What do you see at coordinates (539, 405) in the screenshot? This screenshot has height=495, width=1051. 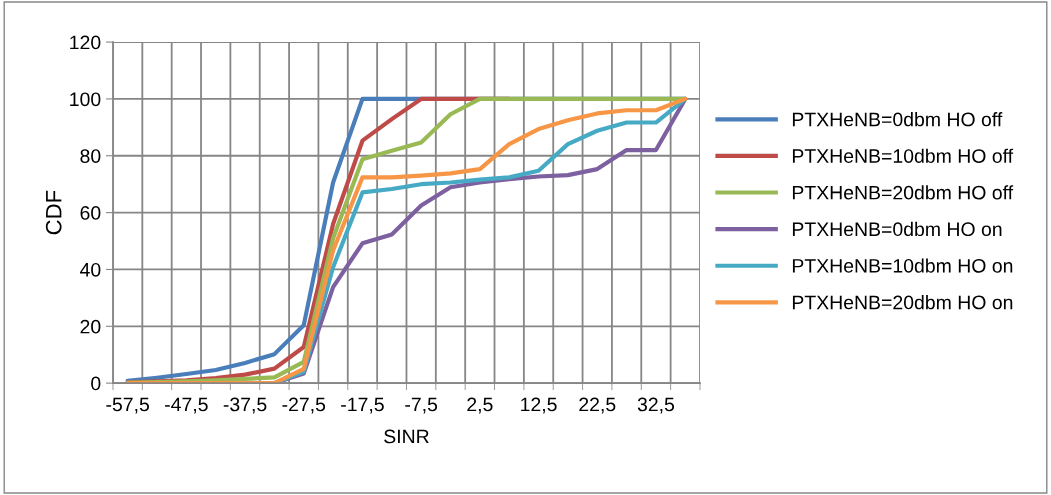 I see `x-tick-label: 12,5` at bounding box center [539, 405].